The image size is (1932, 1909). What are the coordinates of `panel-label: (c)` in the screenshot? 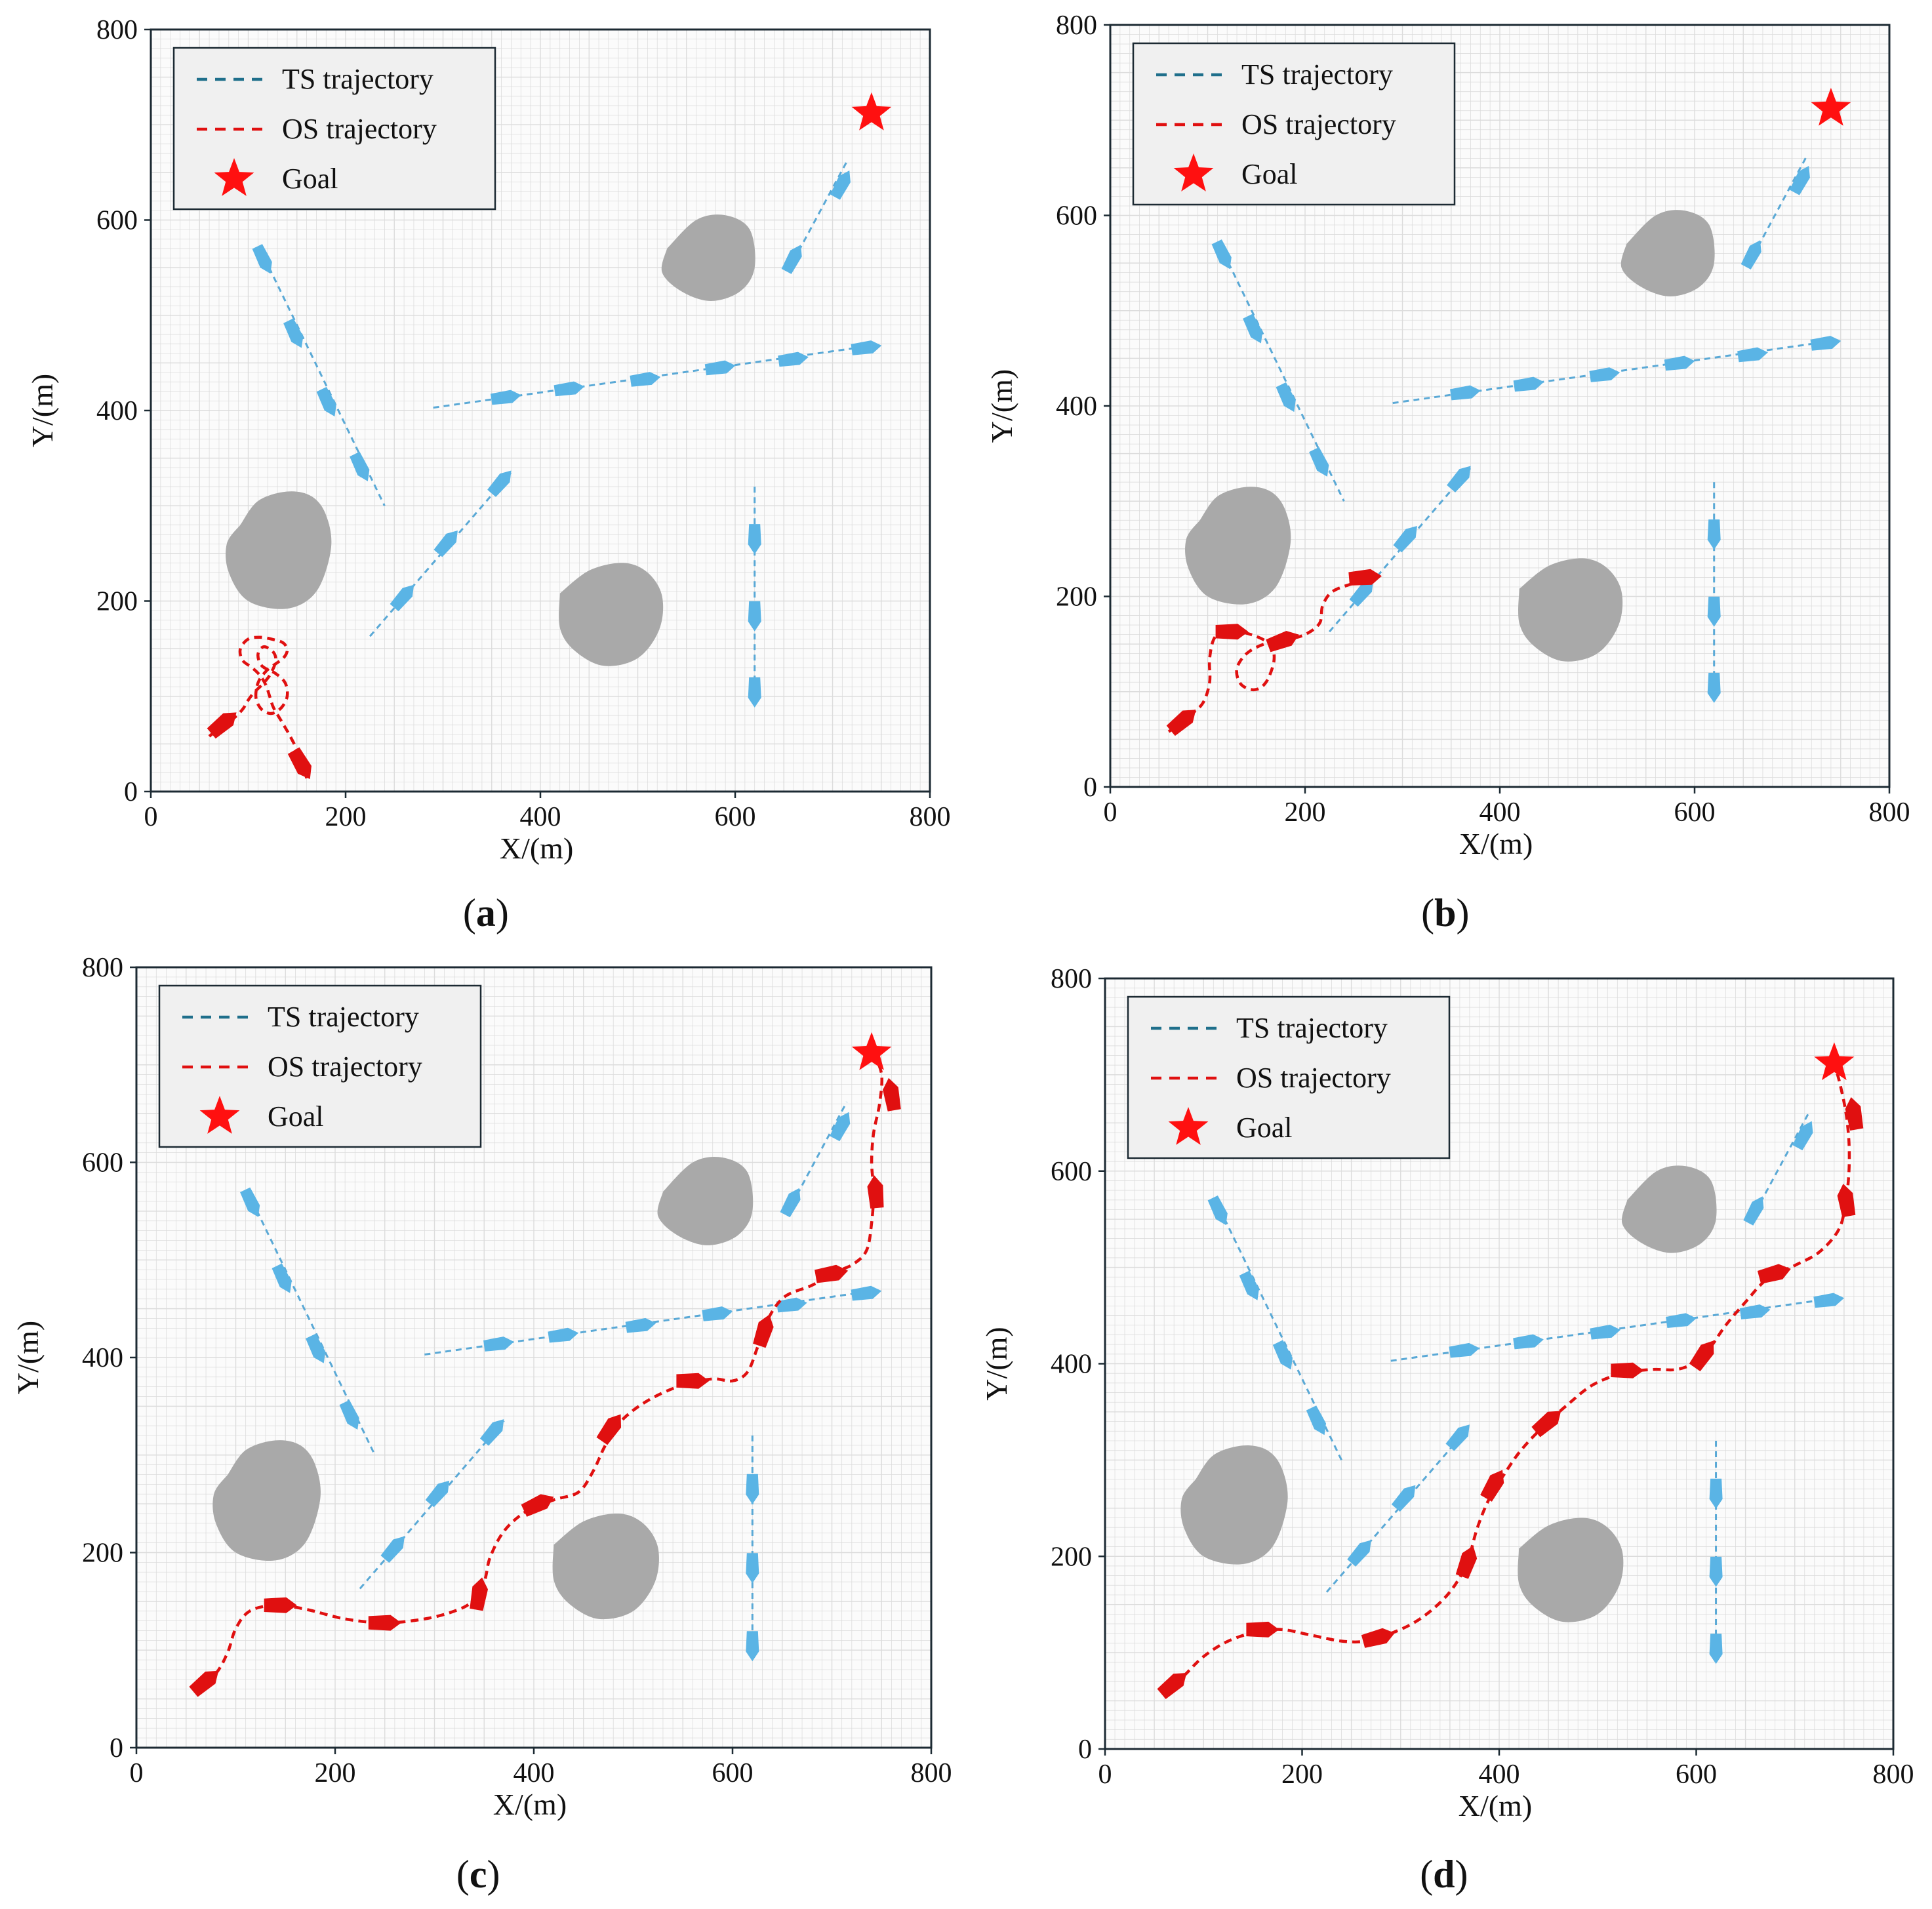 It's located at (478, 1874).